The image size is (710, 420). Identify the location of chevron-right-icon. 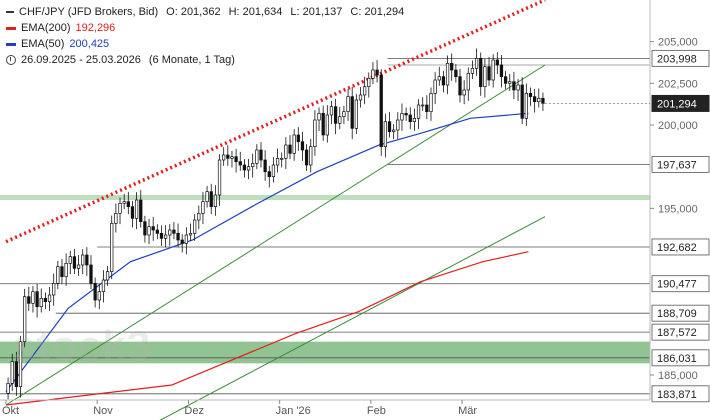
(10, 12).